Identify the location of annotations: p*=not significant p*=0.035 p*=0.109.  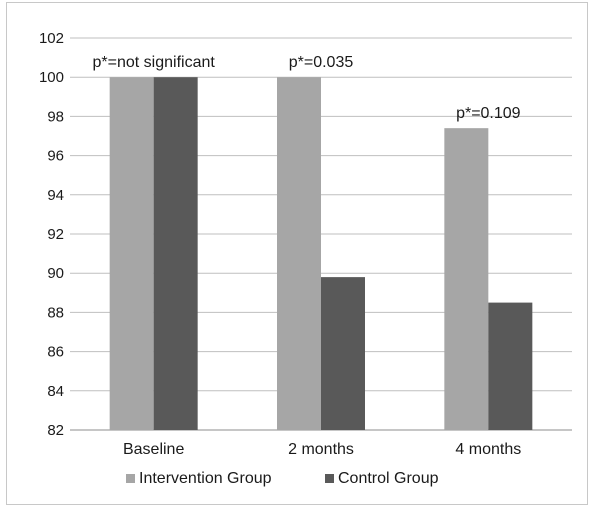
(307, 88).